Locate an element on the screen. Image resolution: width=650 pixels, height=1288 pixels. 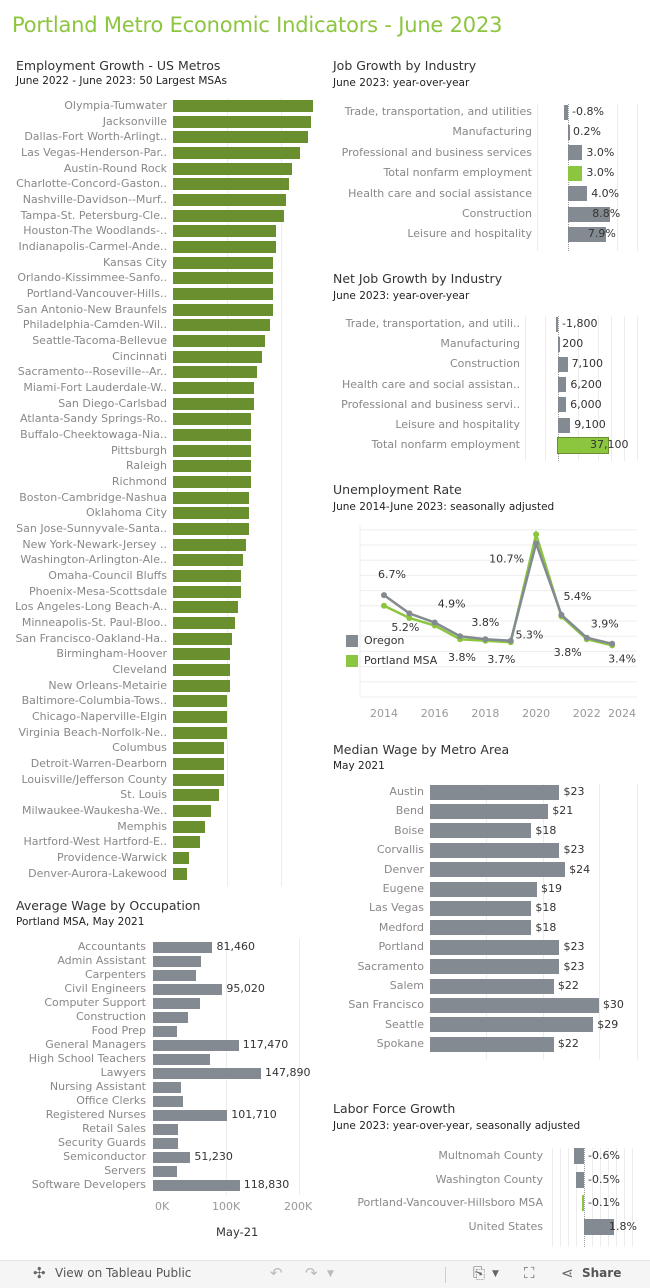
bar-hartford-west-hartford-e- is located at coordinates (186, 842).